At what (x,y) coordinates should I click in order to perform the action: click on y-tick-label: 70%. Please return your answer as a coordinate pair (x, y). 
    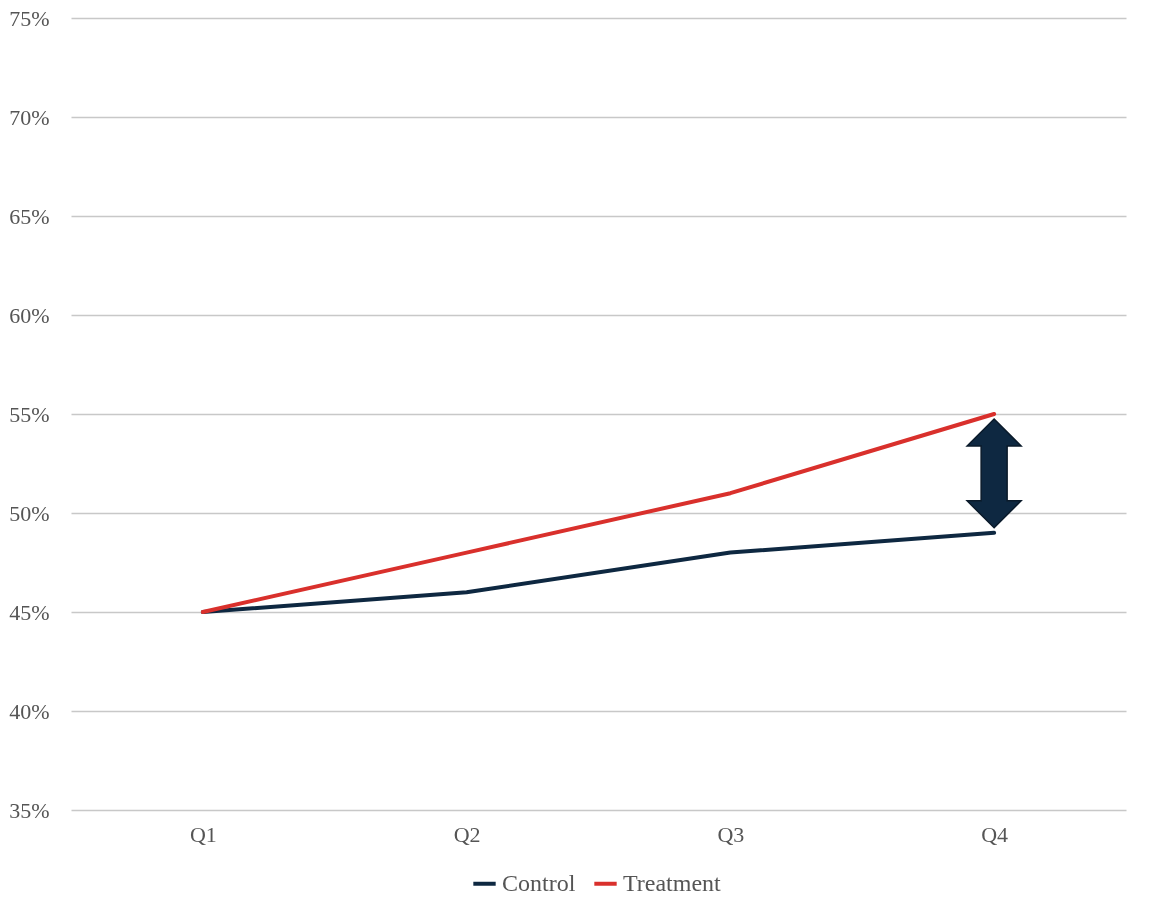
    Looking at the image, I should click on (29, 117).